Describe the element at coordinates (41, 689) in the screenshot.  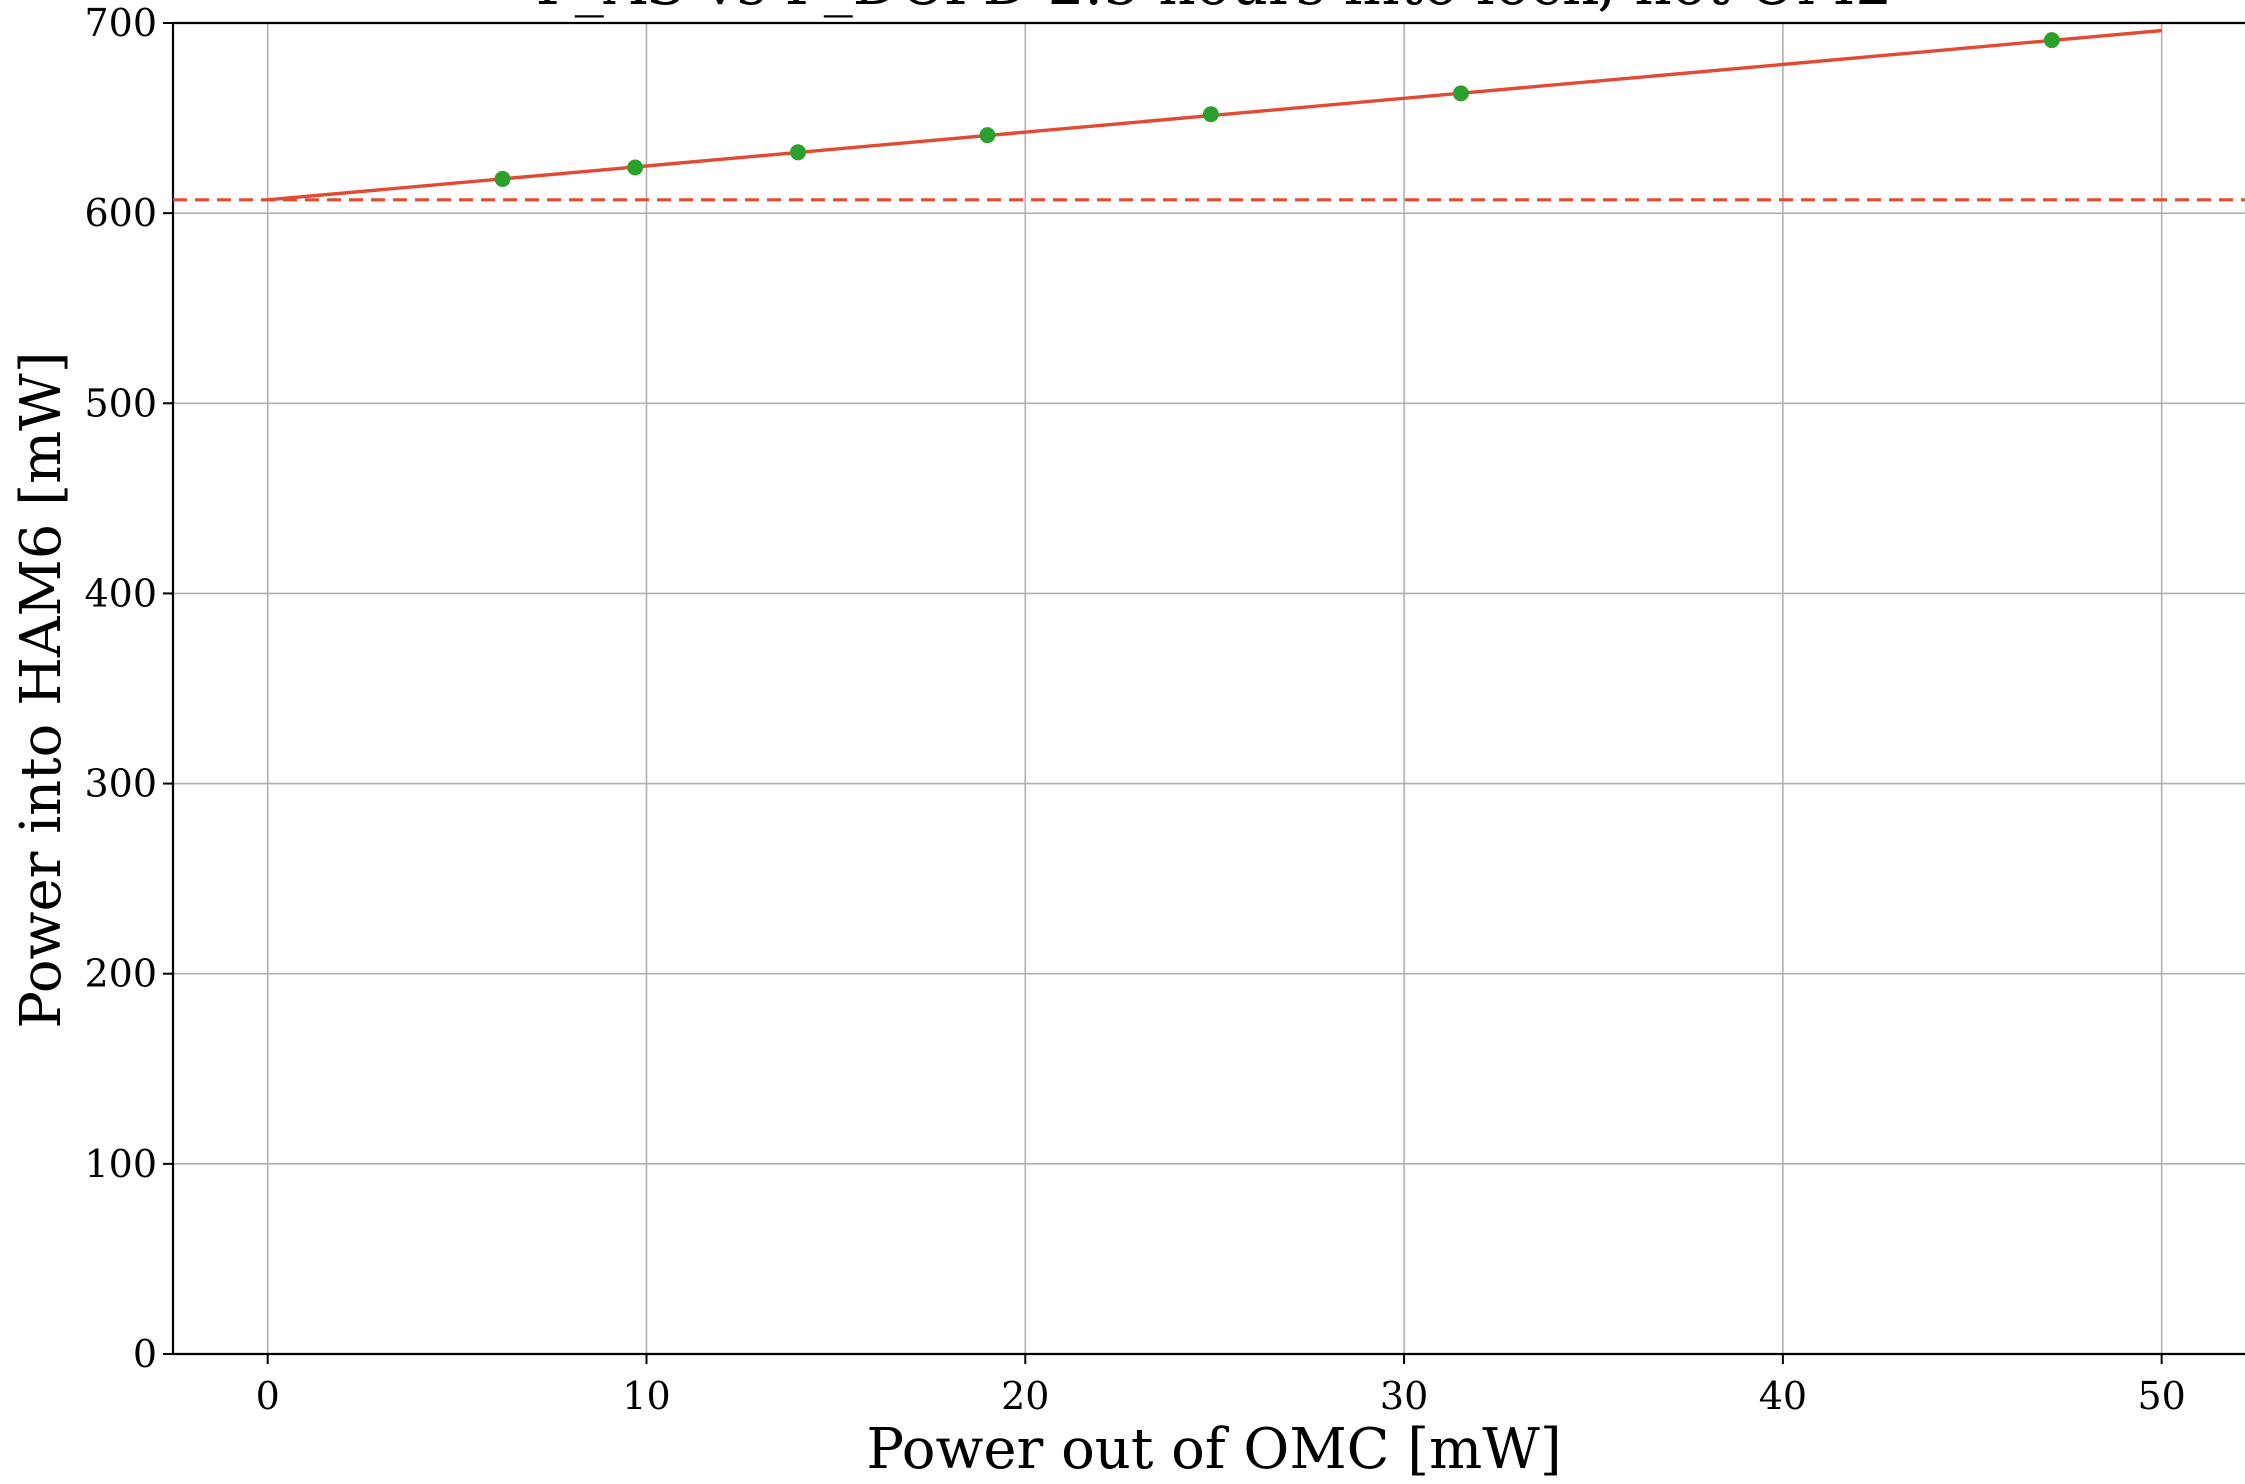
I see `y-axis-label: Power into HAM6 [mW]` at that location.